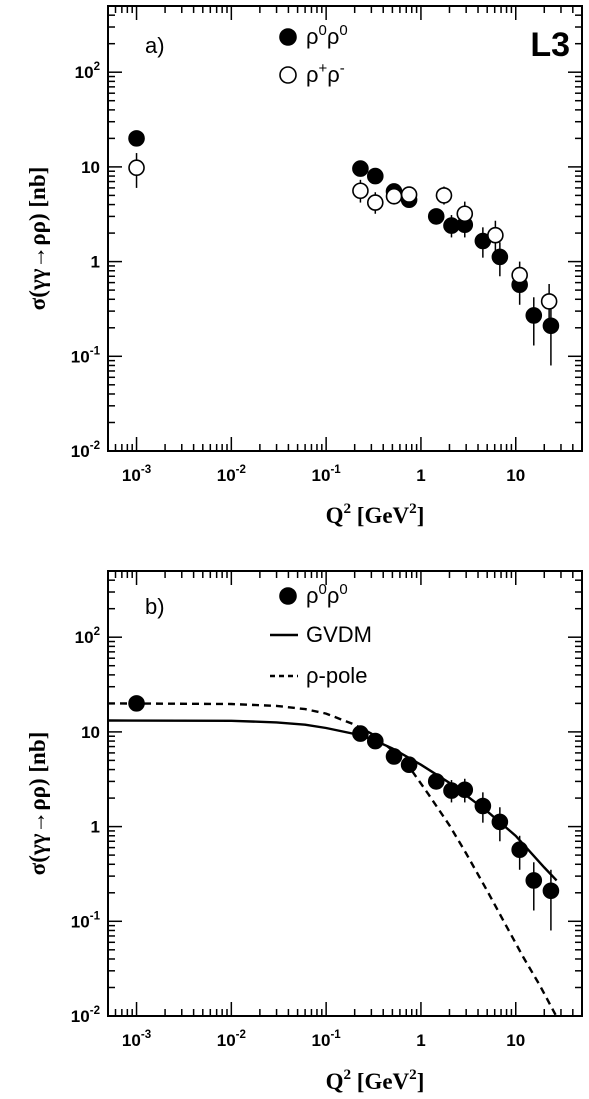 The image size is (589, 1099). Describe the element at coordinates (155, 45) in the screenshot. I see `panel-label: a)` at that location.